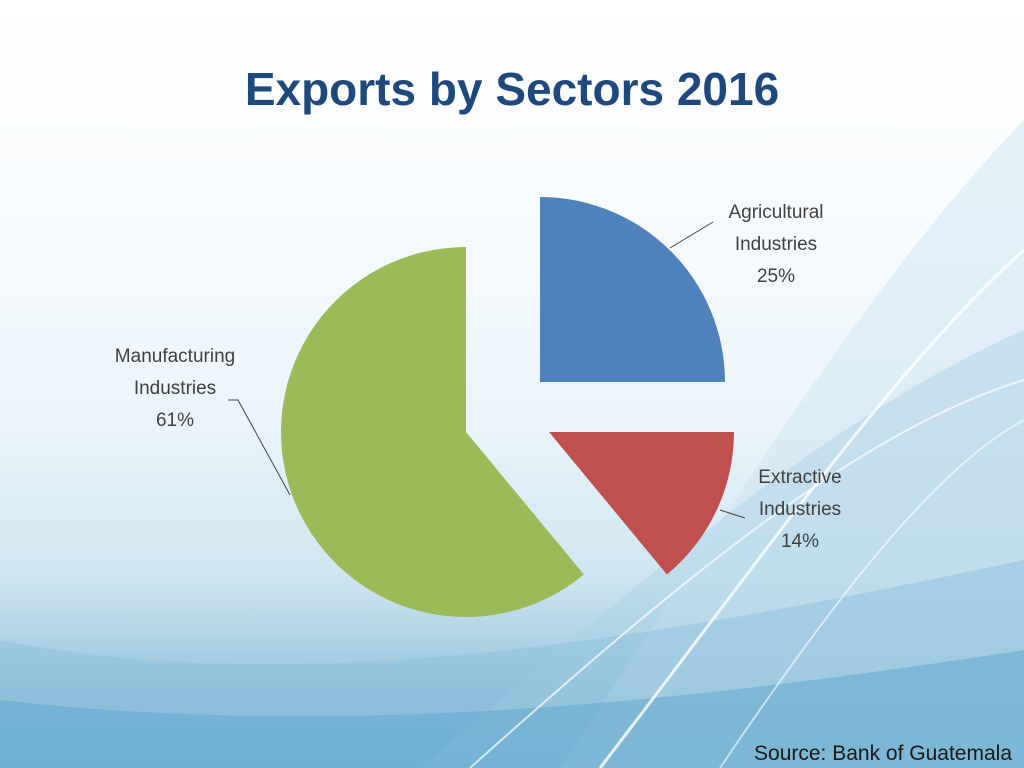  What do you see at coordinates (775, 244) in the screenshot?
I see `slice-label-agricultural: Agricultural Industries 25%` at bounding box center [775, 244].